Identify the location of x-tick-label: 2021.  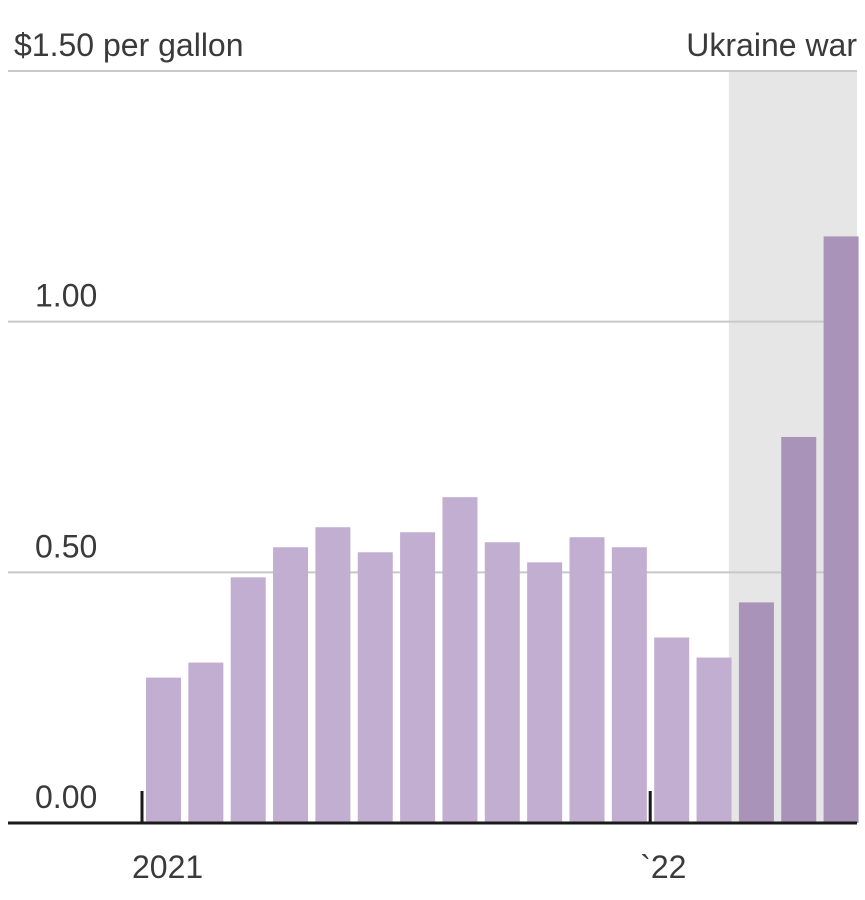
(167, 867).